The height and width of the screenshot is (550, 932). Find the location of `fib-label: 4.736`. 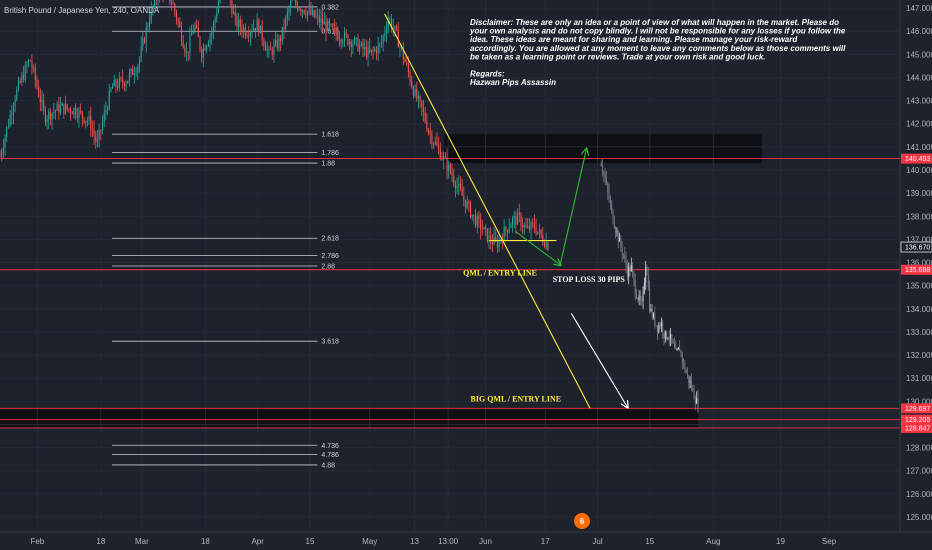

fib-label: 4.736 is located at coordinates (330, 446).